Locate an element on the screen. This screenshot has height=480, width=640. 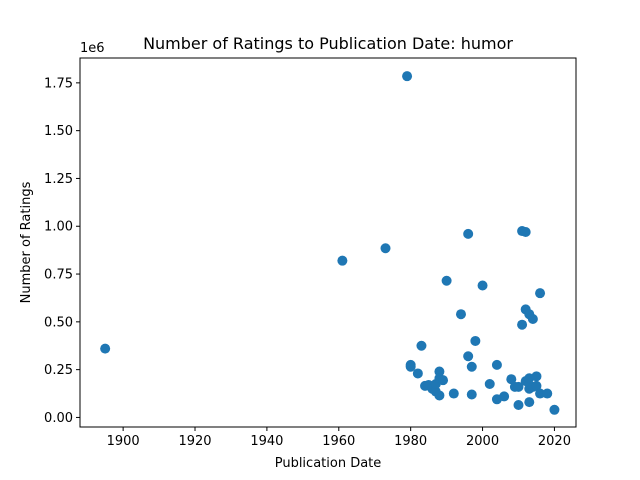
x-tick-label: 2020 is located at coordinates (554, 441).